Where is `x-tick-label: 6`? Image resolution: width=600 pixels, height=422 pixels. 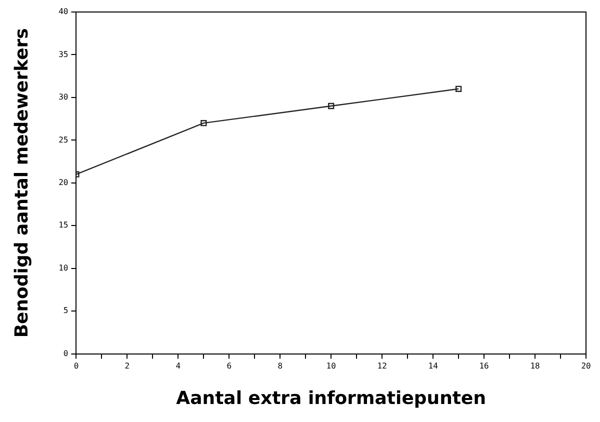
x-tick-label: 6 is located at coordinates (229, 366).